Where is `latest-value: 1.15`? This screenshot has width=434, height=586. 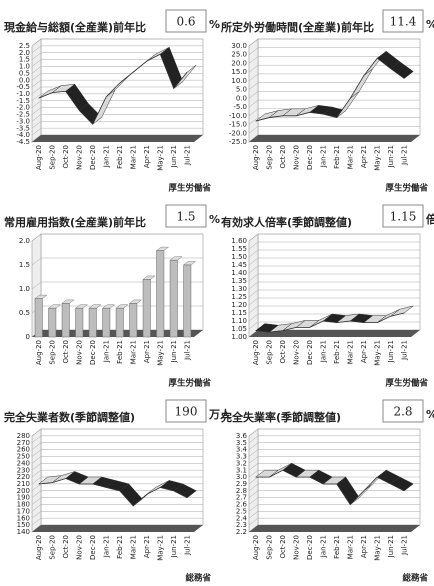 latest-value: 1.15 is located at coordinates (403, 217).